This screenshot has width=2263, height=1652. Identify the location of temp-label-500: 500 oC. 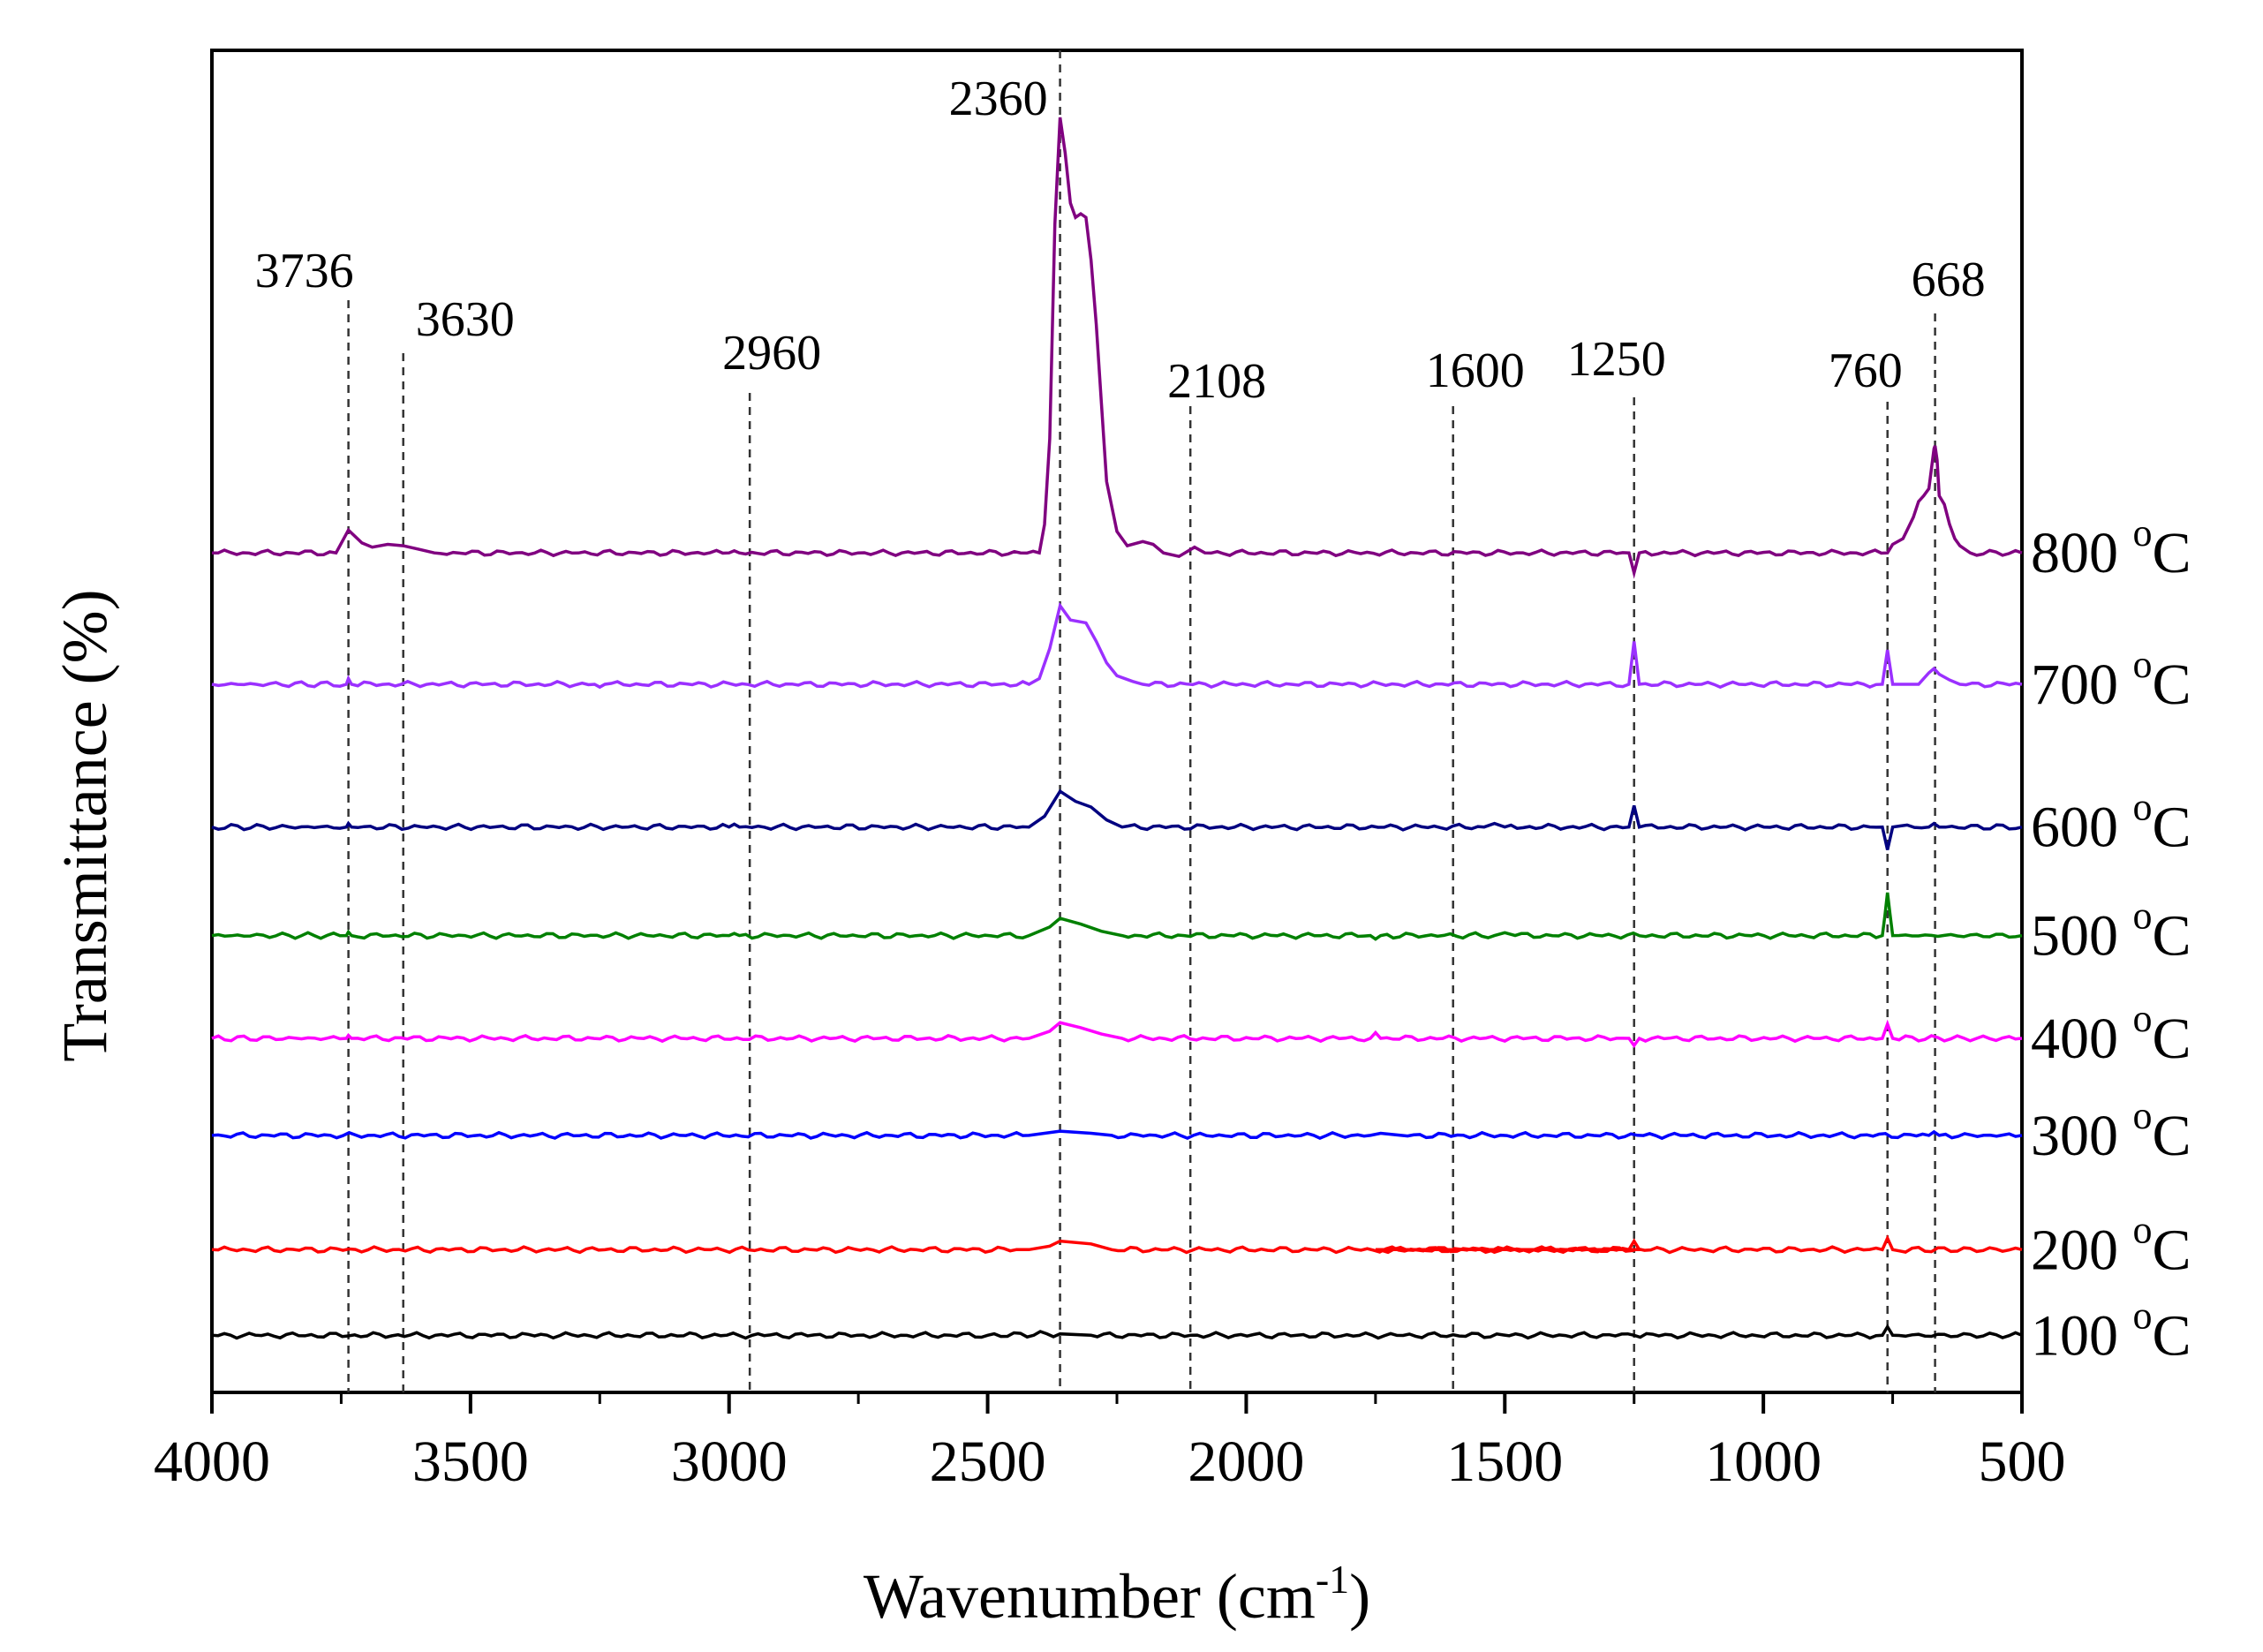
(2111, 932).